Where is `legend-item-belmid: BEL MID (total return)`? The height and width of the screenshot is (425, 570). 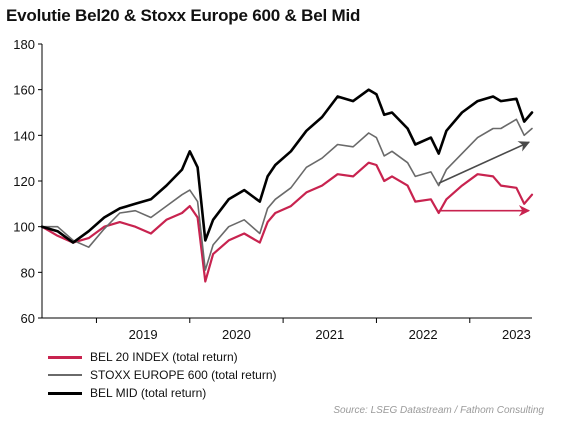 legend-item-belmid: BEL MID (total return) is located at coordinates (162, 393).